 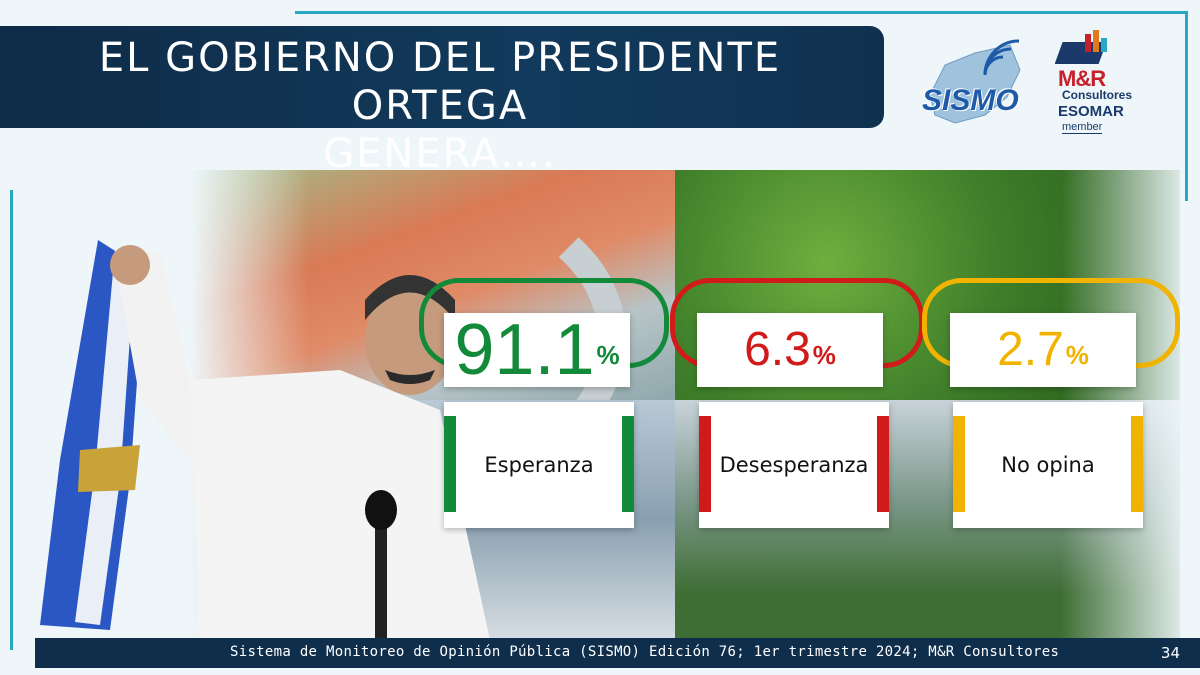 I want to click on result-label: Esperanza, so click(x=539, y=465).